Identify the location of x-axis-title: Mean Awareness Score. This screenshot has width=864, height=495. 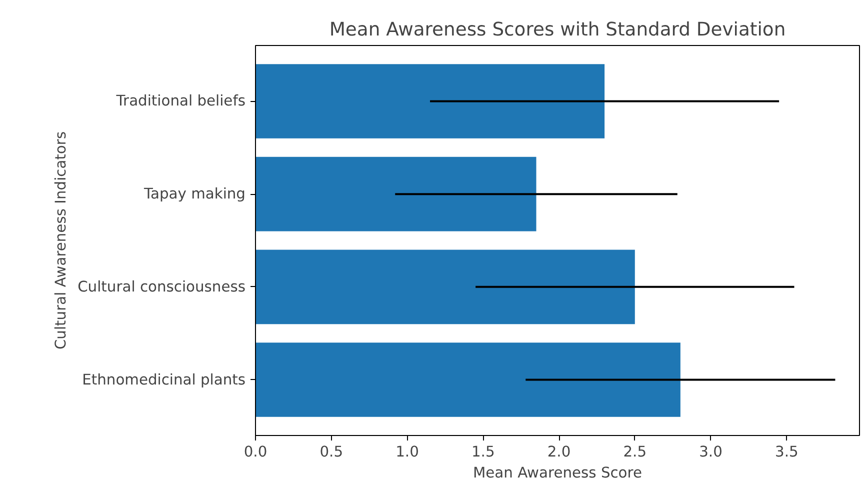
(557, 473).